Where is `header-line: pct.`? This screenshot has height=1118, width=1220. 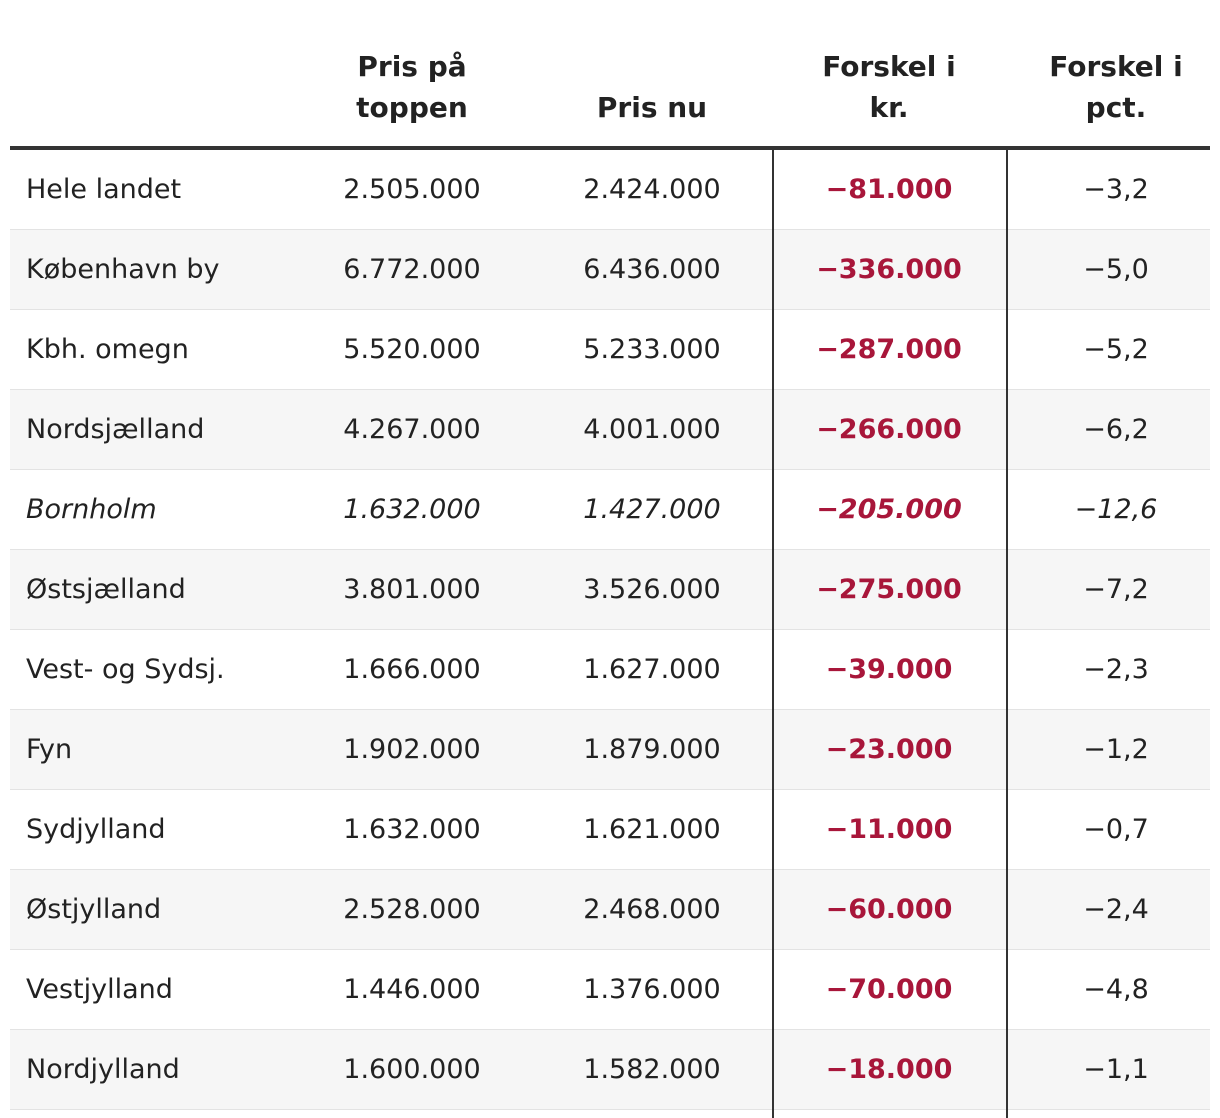 header-line: pct. is located at coordinates (1116, 107).